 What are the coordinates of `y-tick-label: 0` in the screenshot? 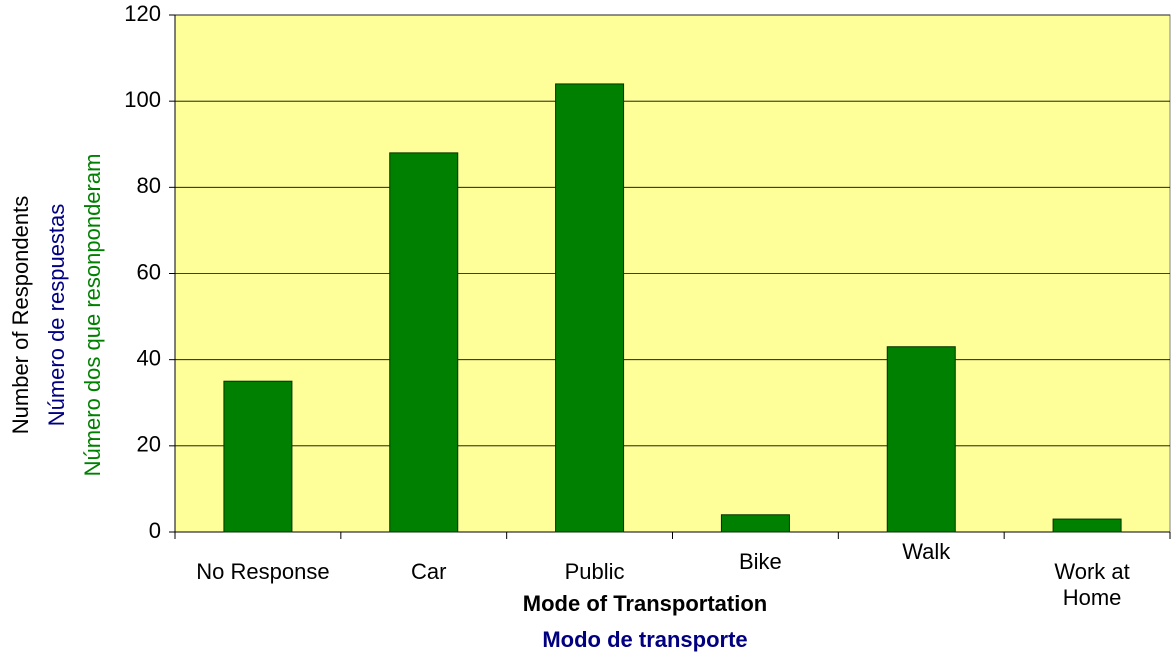 It's located at (155, 530).